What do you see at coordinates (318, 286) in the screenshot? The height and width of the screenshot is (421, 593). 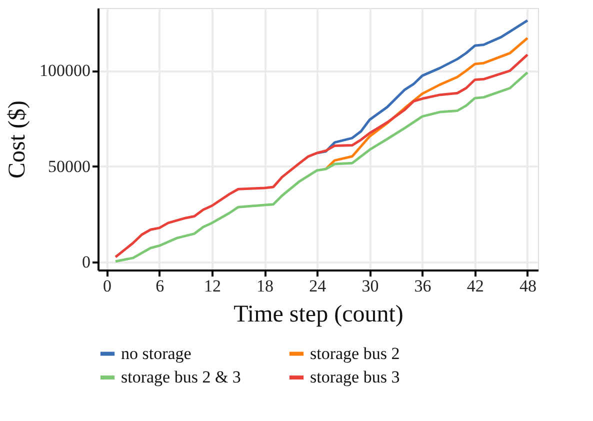 I see `x-tick-label: 24` at bounding box center [318, 286].